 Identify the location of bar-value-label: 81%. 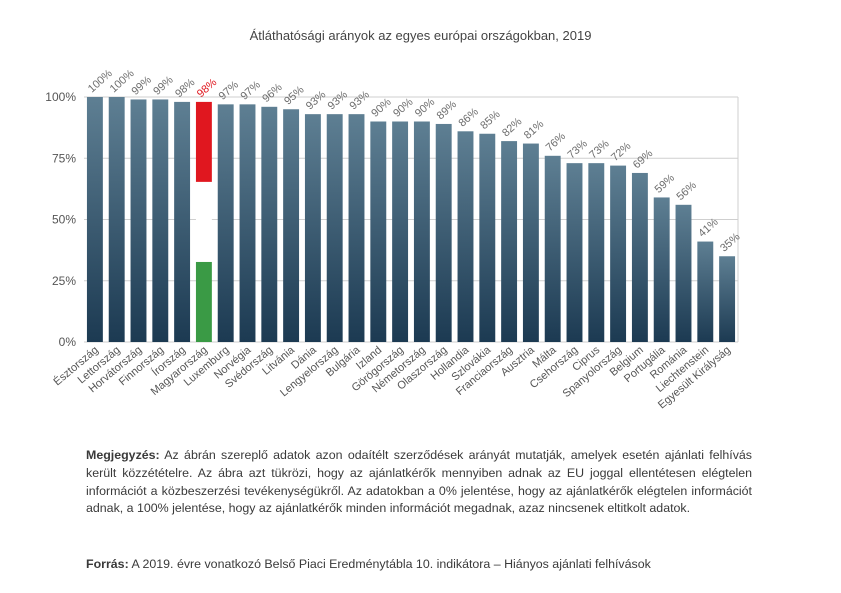
(534, 130).